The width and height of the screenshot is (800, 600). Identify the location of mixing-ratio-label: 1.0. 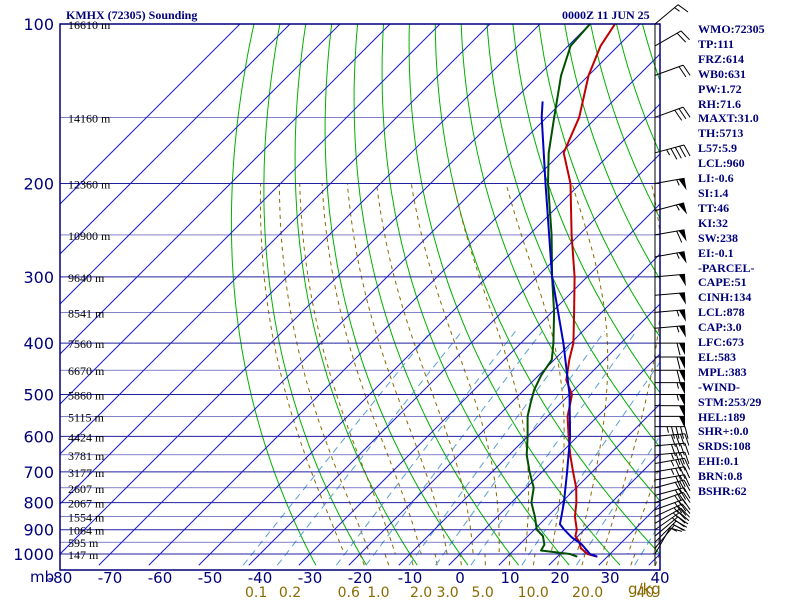
(378, 592).